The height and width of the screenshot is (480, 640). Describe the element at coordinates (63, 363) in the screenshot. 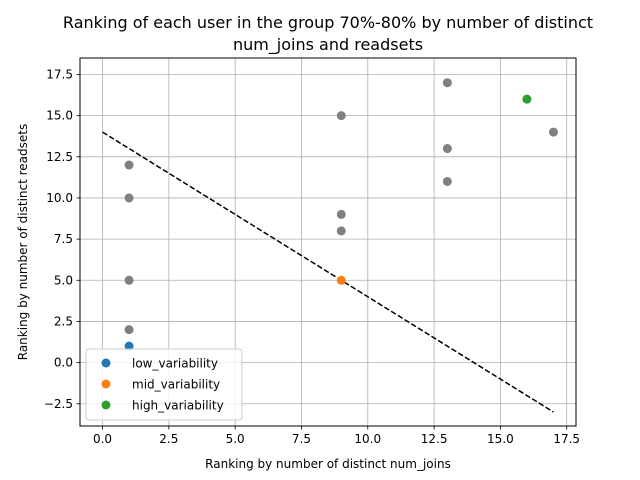

I see `y-tick-label: 0.0` at that location.